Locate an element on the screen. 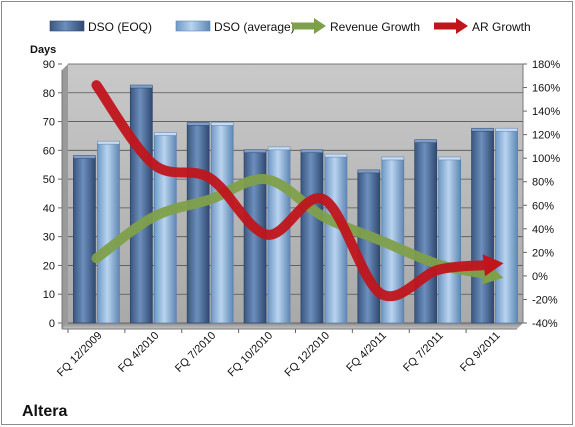 The width and height of the screenshot is (575, 427). legend-item-ar-growth: AR Growth is located at coordinates (482, 26).